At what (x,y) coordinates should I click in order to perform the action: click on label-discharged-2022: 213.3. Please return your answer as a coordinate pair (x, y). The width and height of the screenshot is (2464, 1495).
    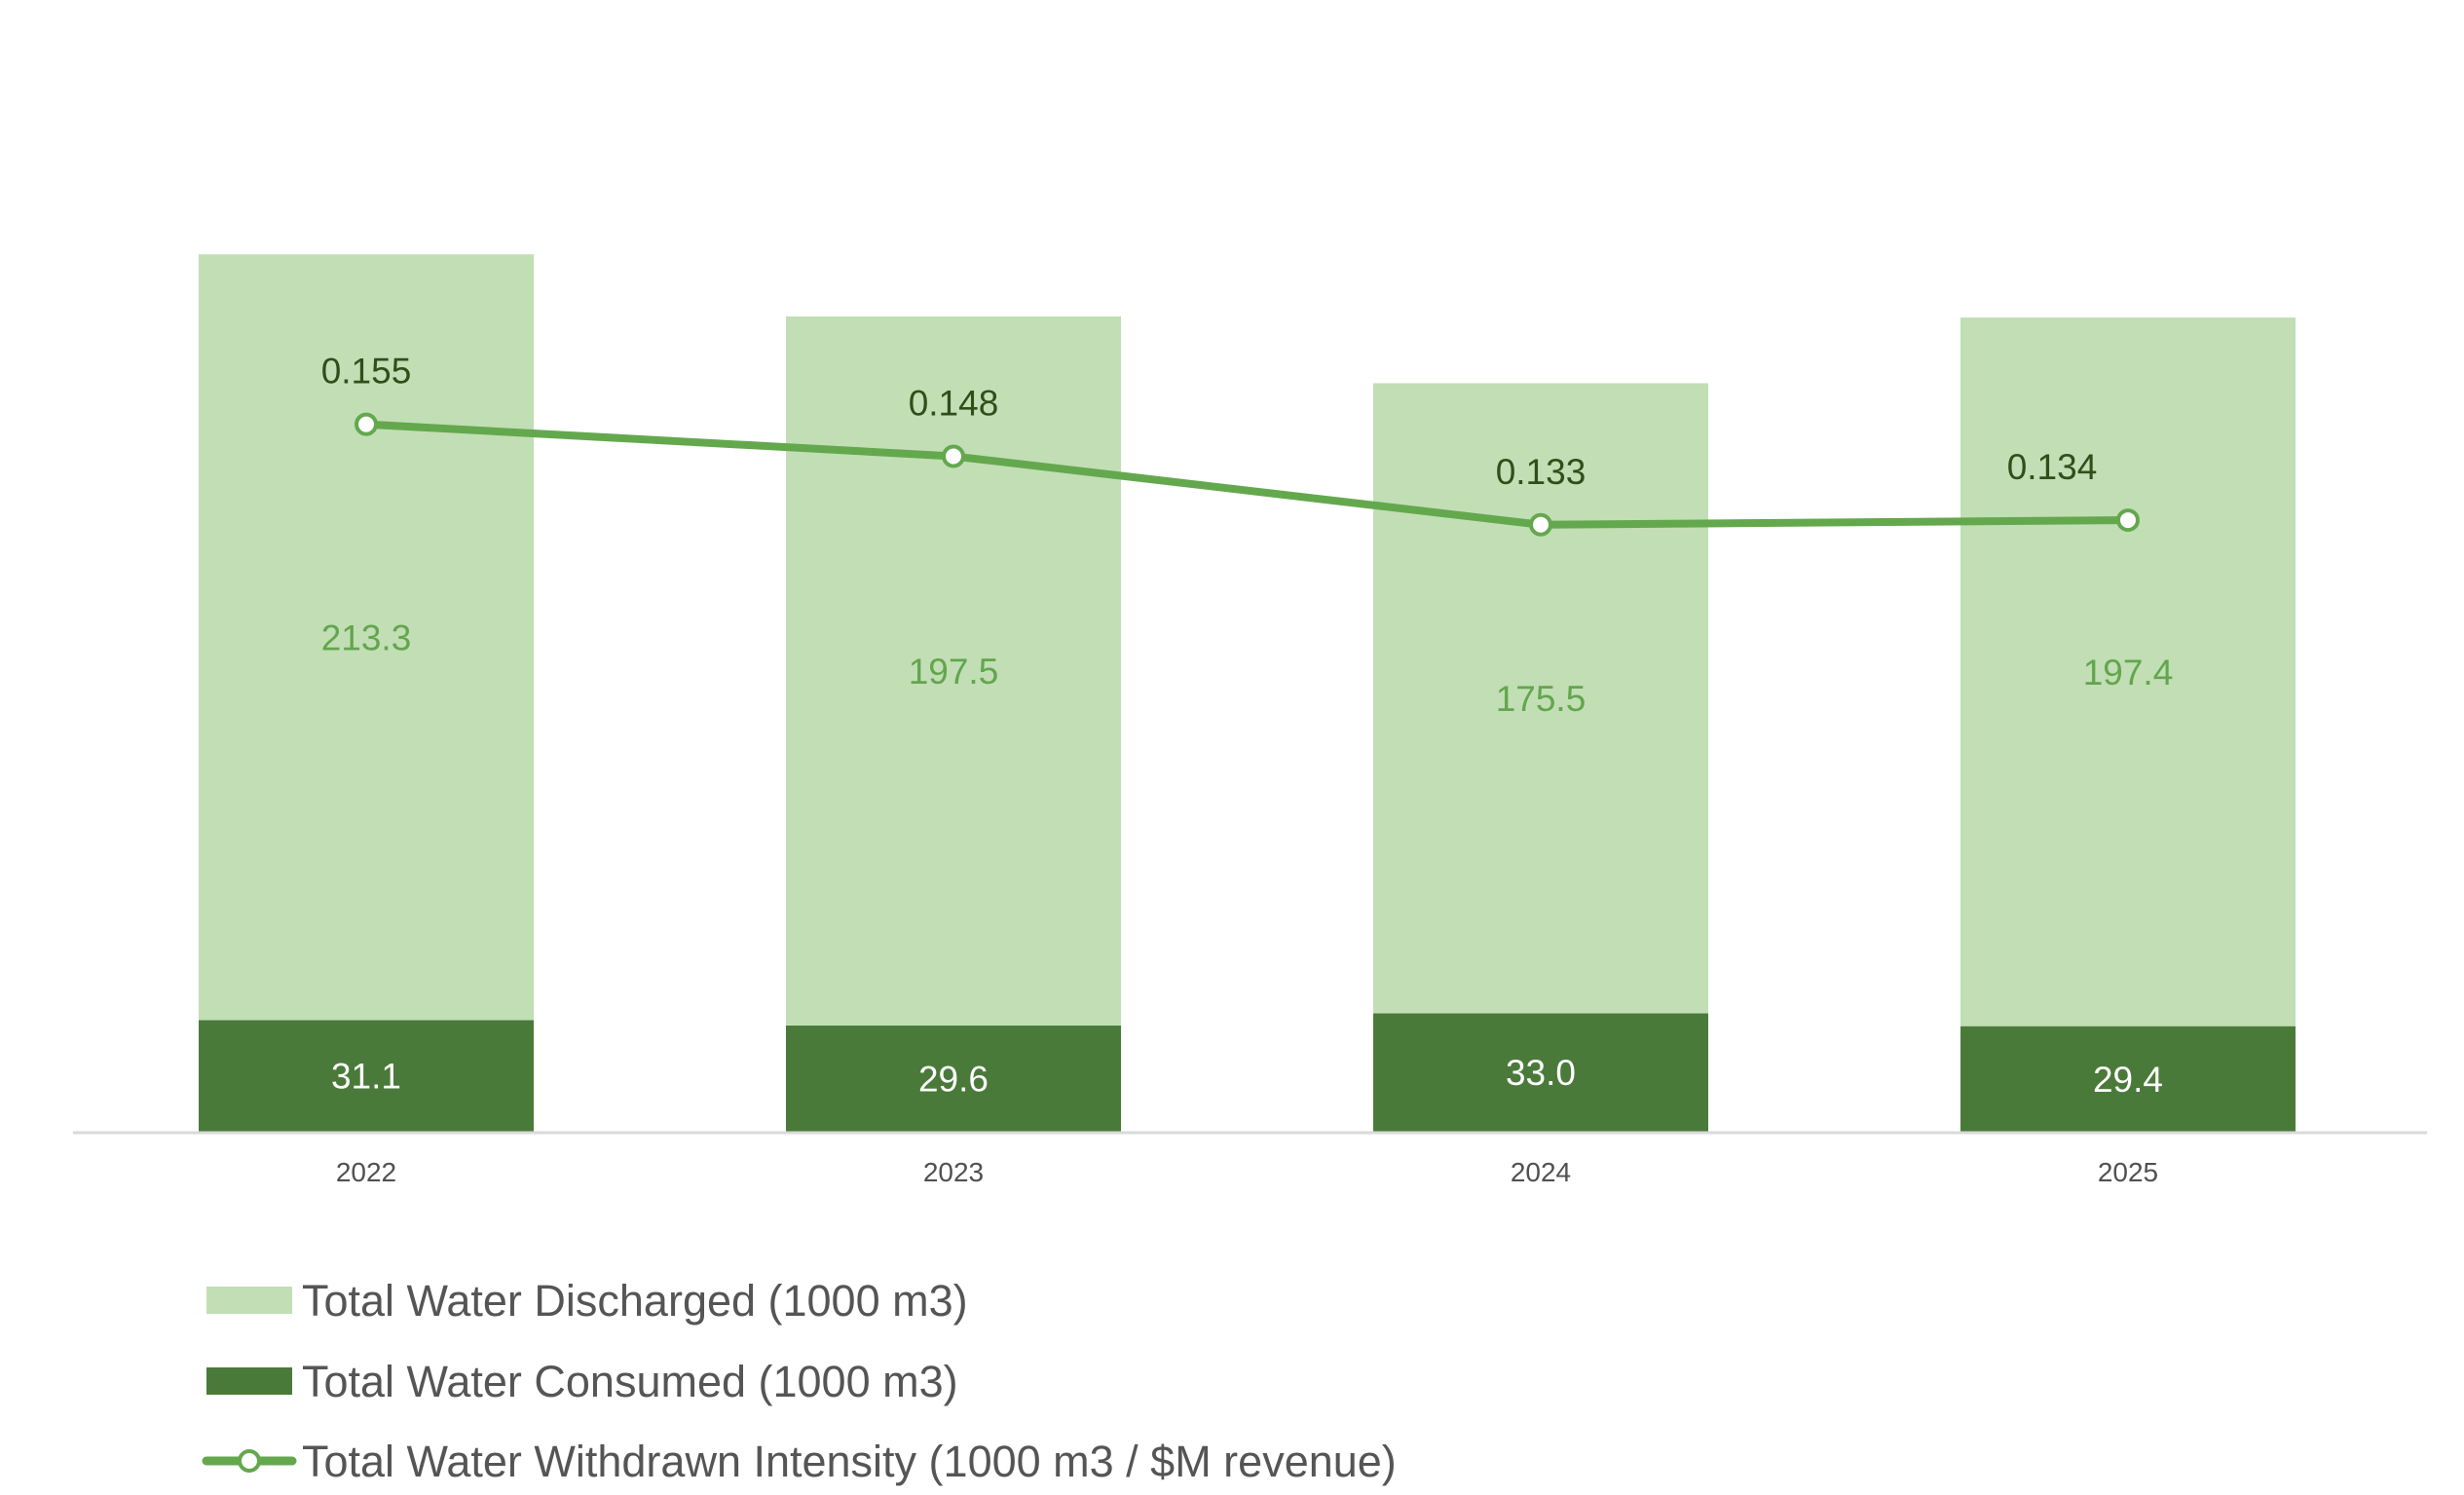
    Looking at the image, I should click on (366, 637).